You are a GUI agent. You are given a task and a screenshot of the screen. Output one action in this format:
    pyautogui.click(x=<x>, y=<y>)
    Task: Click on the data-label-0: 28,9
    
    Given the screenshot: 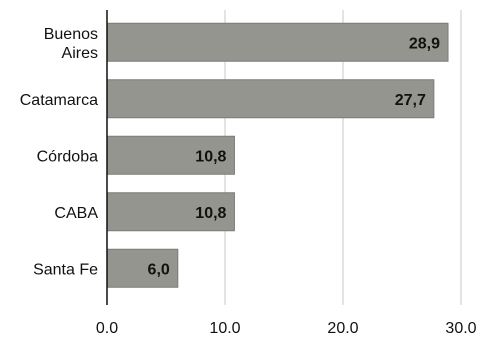 What is the action you would take?
    pyautogui.click(x=424, y=43)
    